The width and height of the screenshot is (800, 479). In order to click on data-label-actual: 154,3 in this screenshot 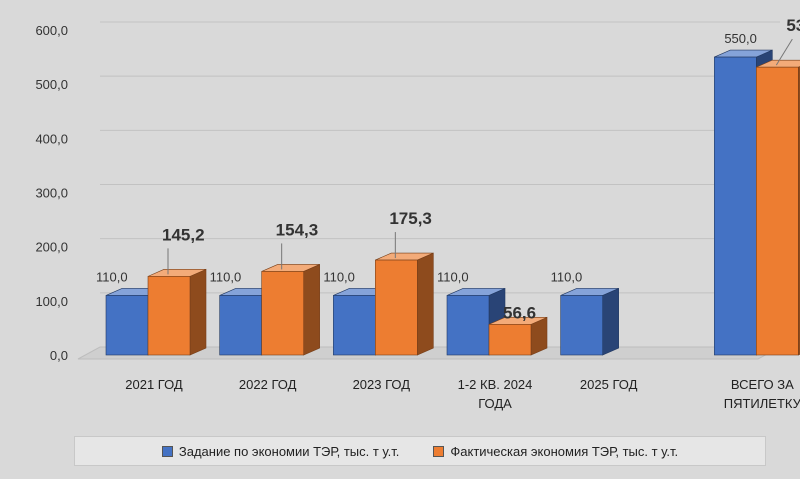, I will do `click(297, 229)`.